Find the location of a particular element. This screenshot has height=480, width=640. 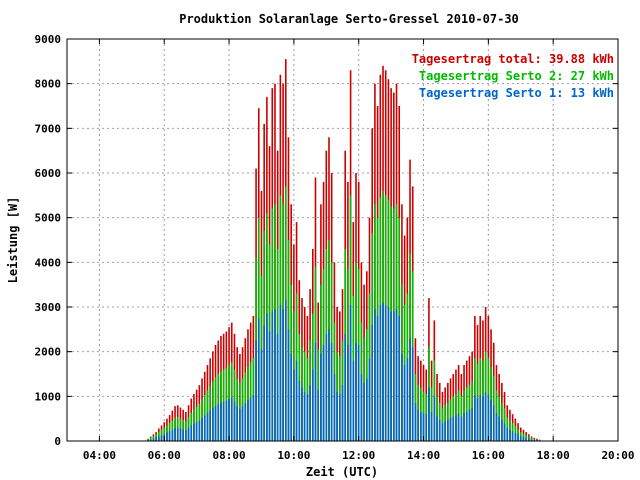

x-tick-label: 20:00 is located at coordinates (617, 455).